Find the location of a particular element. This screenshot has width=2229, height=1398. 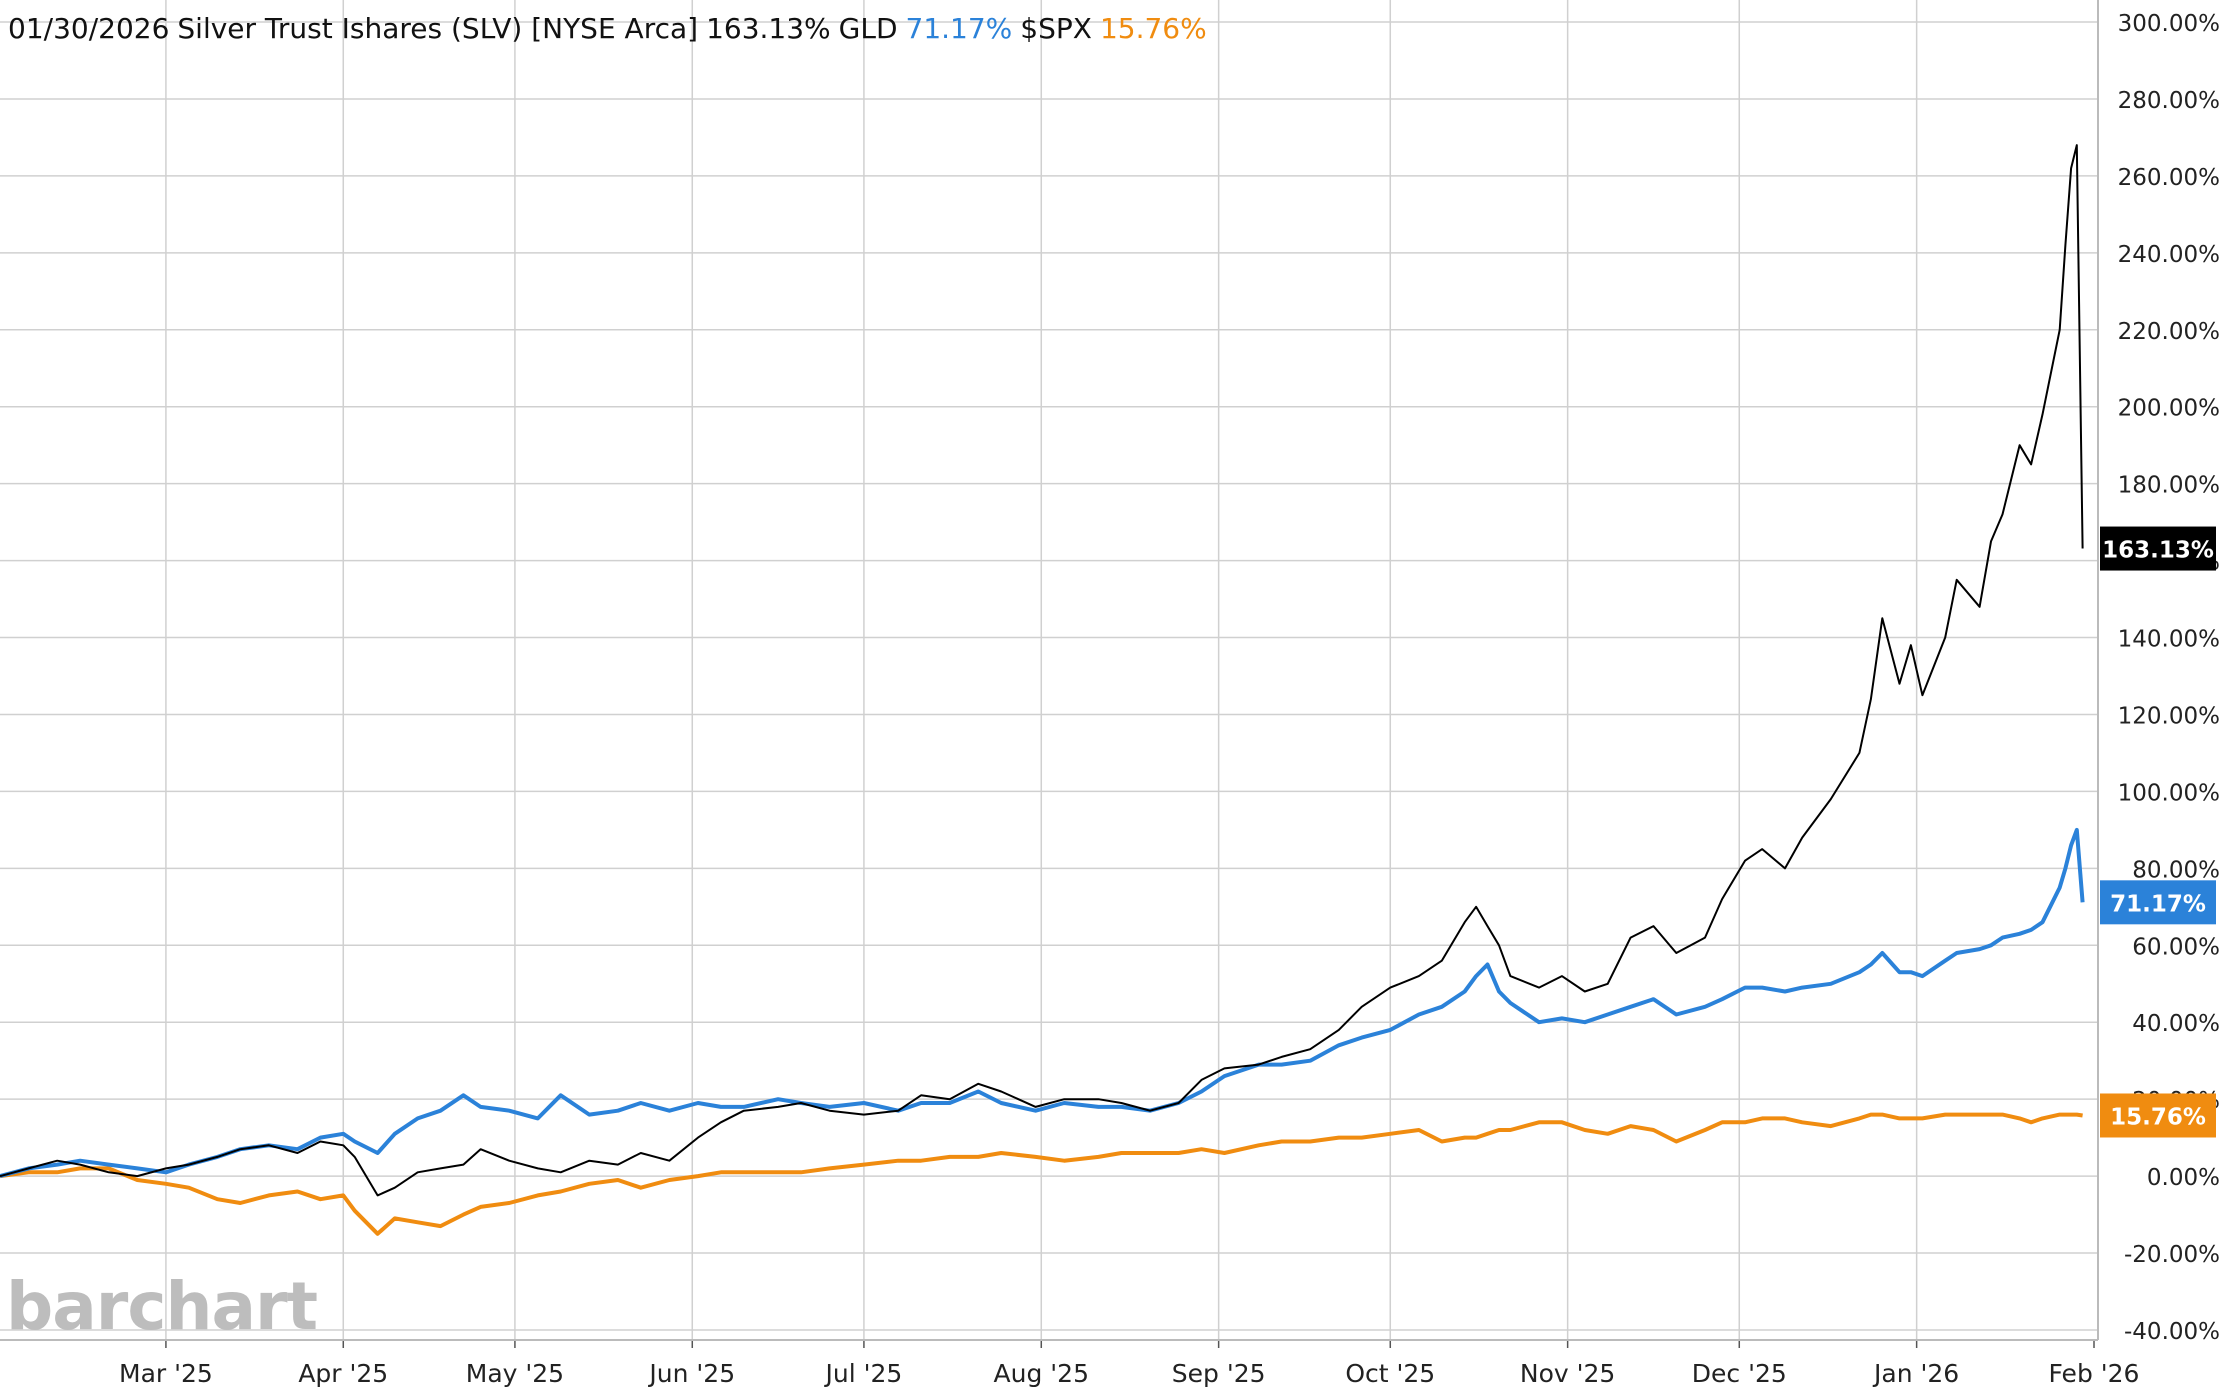

y-tick-label: 40.00% is located at coordinates (2176, 1024).